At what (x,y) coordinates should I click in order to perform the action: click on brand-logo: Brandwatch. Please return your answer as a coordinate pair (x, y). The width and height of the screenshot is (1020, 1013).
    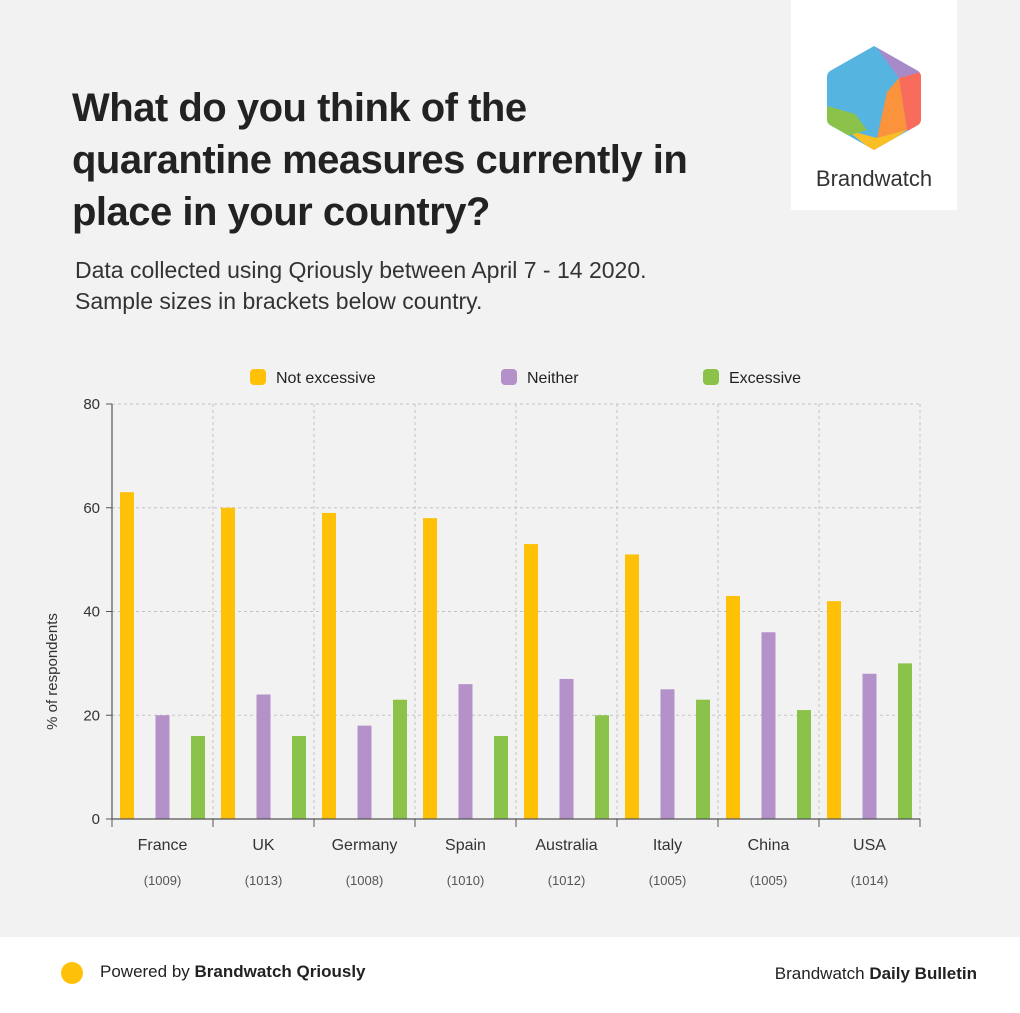
    Looking at the image, I should click on (874, 105).